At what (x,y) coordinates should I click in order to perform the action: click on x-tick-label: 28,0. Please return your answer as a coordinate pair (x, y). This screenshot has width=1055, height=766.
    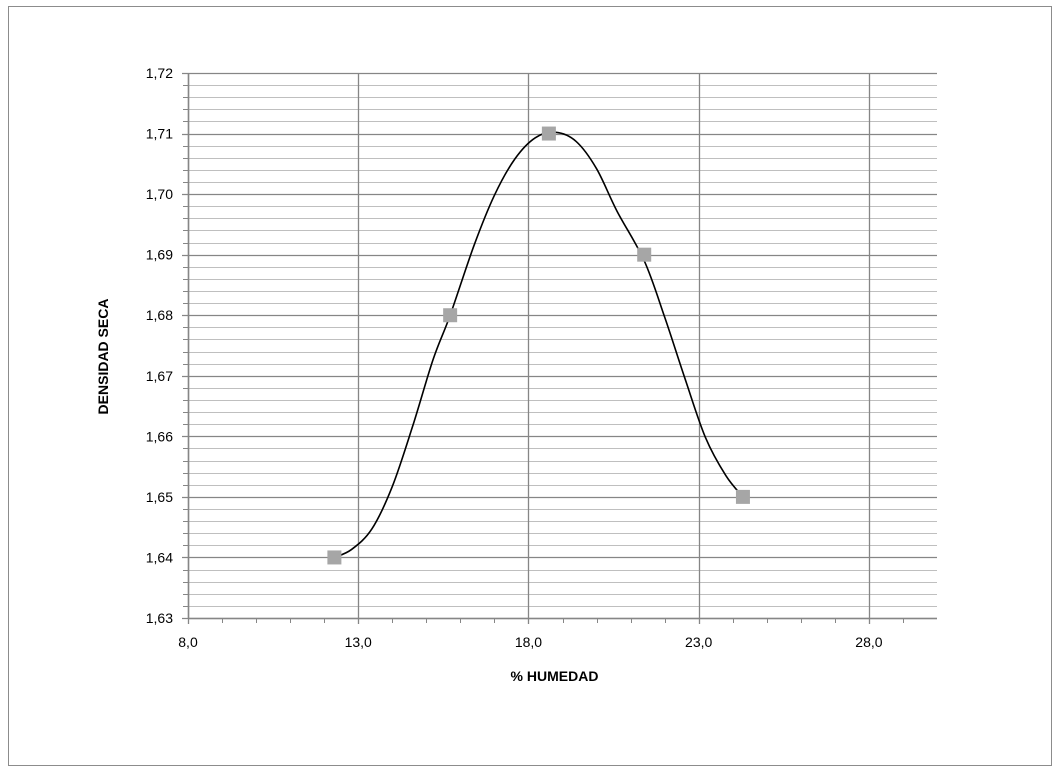
    Looking at the image, I should click on (868, 642).